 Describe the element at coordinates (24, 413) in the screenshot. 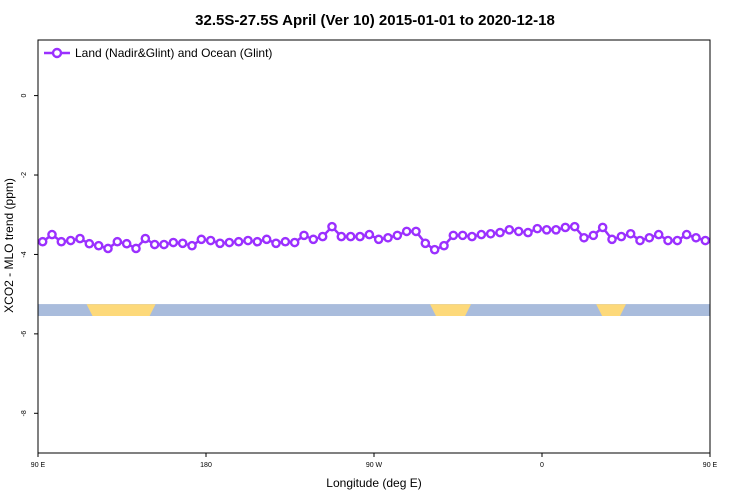

I see `y-tick-label: -8` at that location.